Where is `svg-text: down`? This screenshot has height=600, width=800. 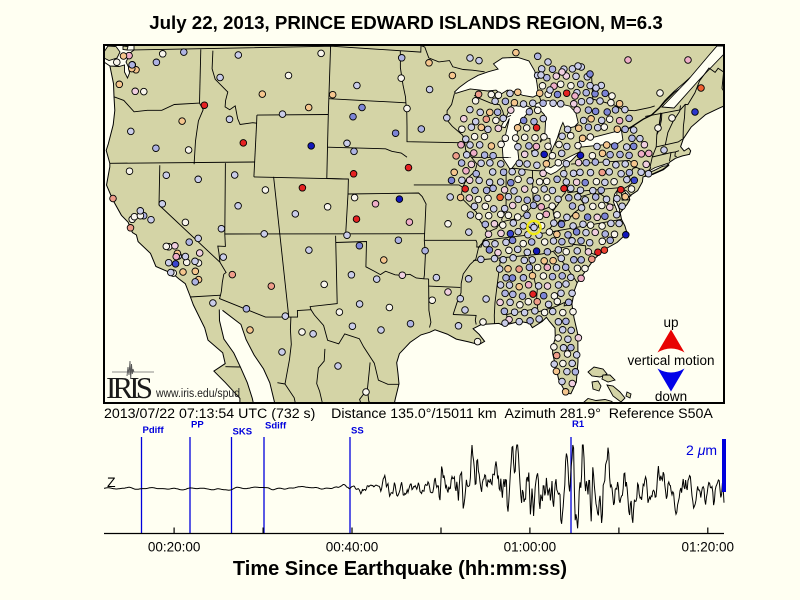
svg-text: down is located at coordinates (671, 396).